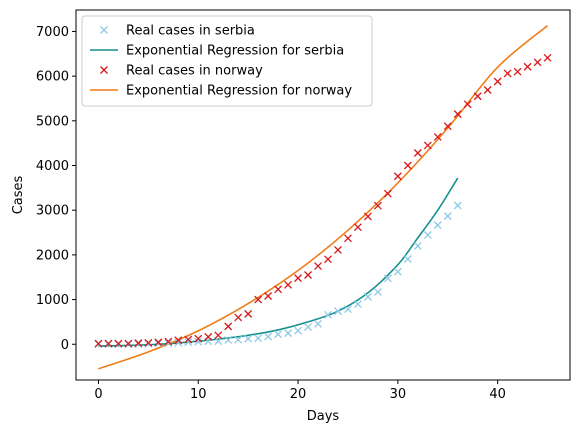  Describe the element at coordinates (194, 71) in the screenshot. I see `legend-label-2: Real cases in norway` at that location.